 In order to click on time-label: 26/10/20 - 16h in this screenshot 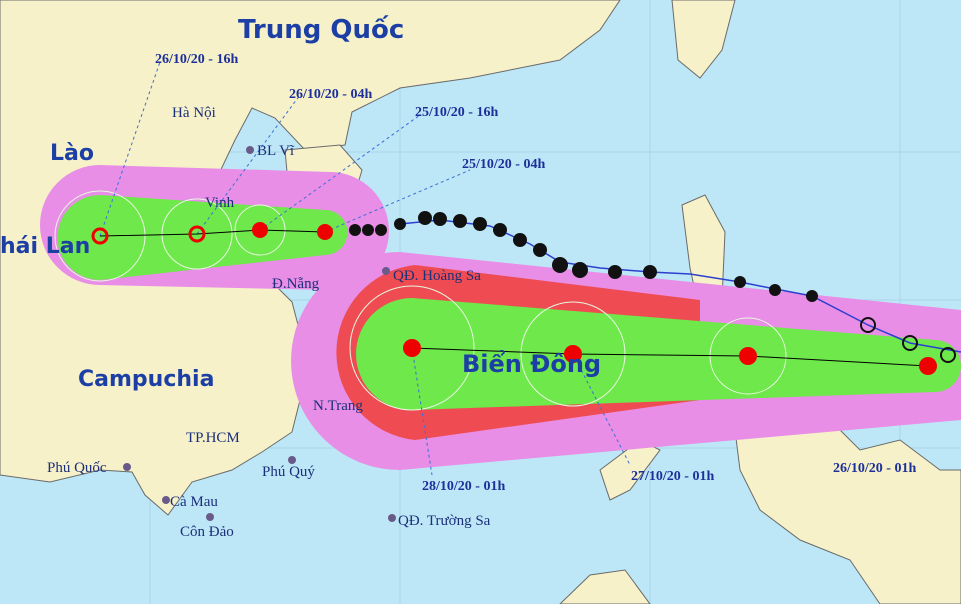, I will do `click(196, 59)`.